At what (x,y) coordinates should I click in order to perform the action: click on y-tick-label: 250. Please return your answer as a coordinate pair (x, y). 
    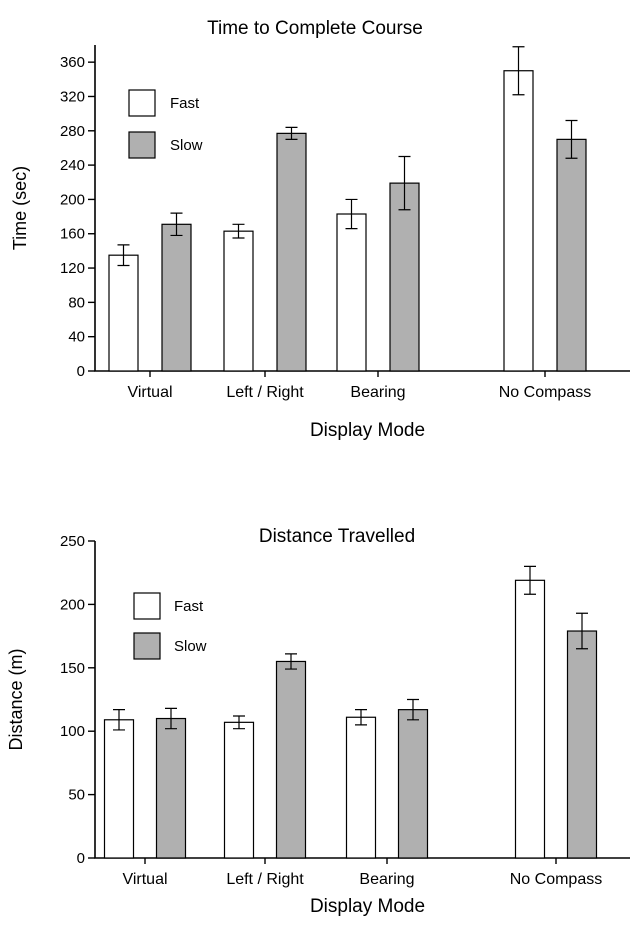
    Looking at the image, I should click on (72, 541).